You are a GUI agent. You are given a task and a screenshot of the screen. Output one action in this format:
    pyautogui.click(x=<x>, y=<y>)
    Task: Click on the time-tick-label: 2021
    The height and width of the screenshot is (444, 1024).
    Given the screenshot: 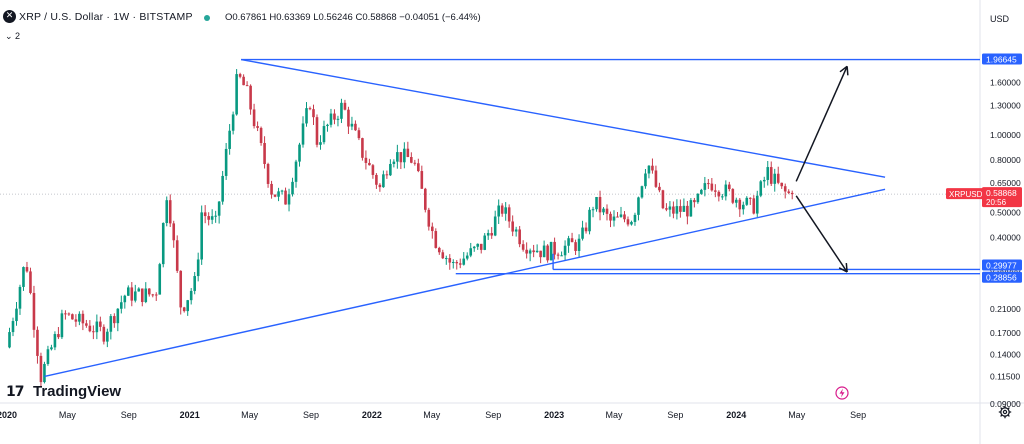 What is the action you would take?
    pyautogui.click(x=190, y=415)
    